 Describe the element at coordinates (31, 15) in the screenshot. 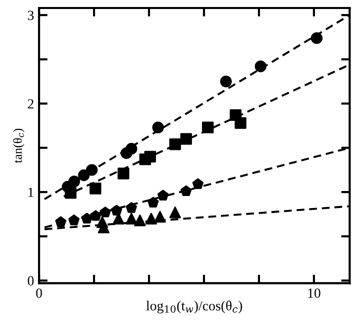

I see `y-tick-label: 3` at that location.